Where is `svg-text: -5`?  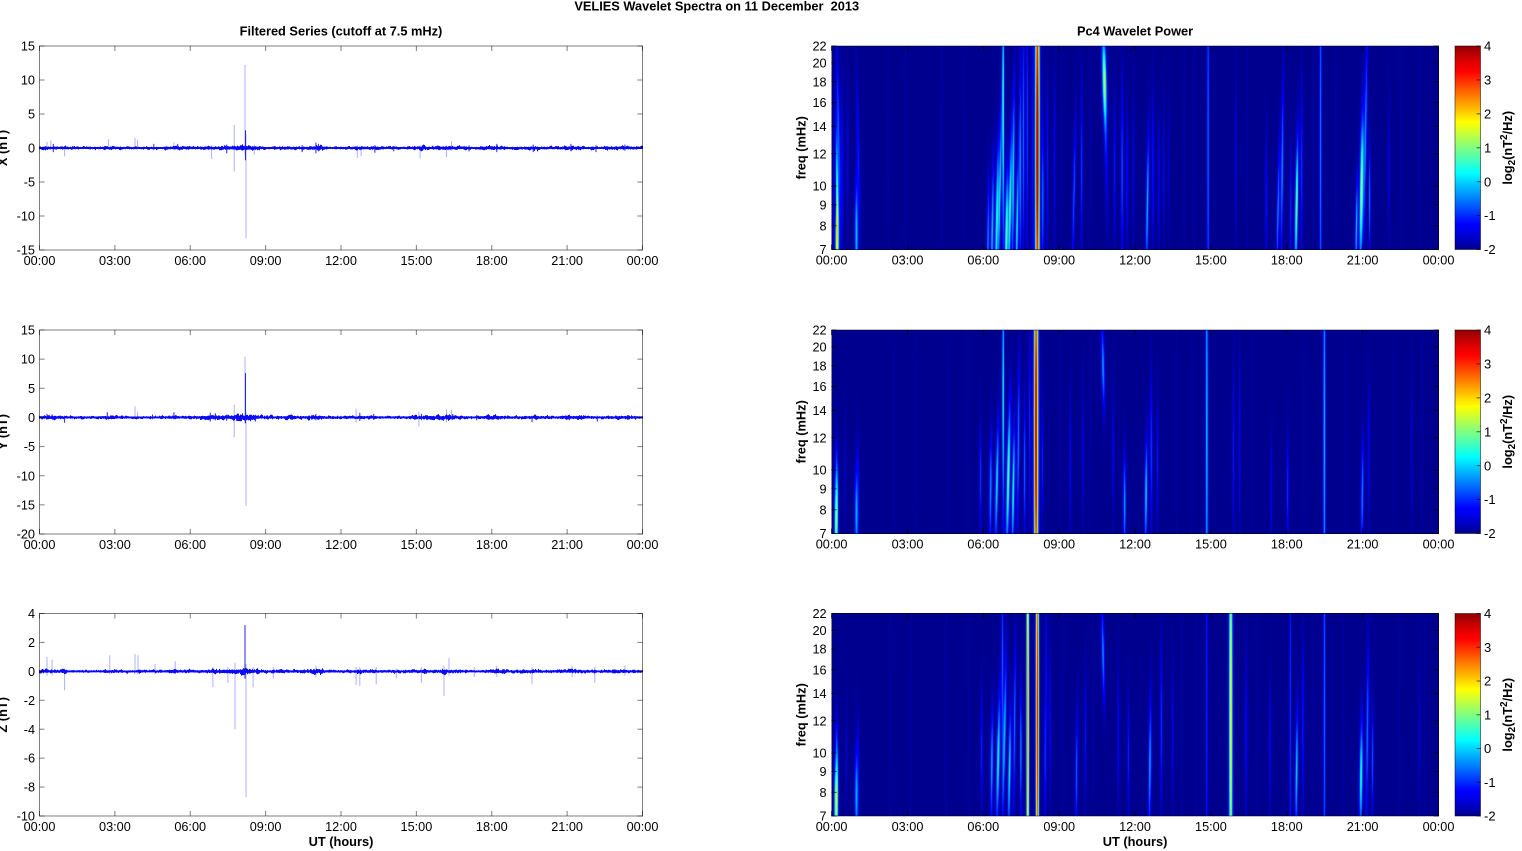
svg-text: -5 is located at coordinates (29, 183).